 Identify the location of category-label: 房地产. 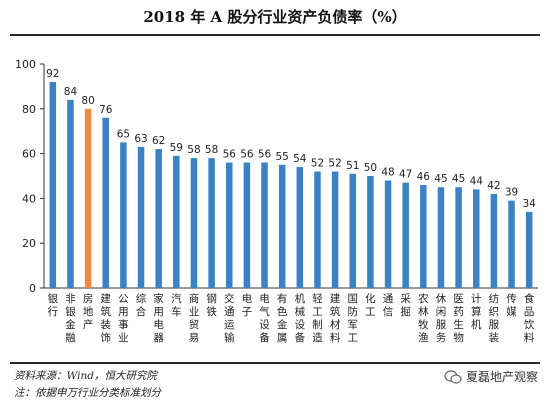
(88, 311).